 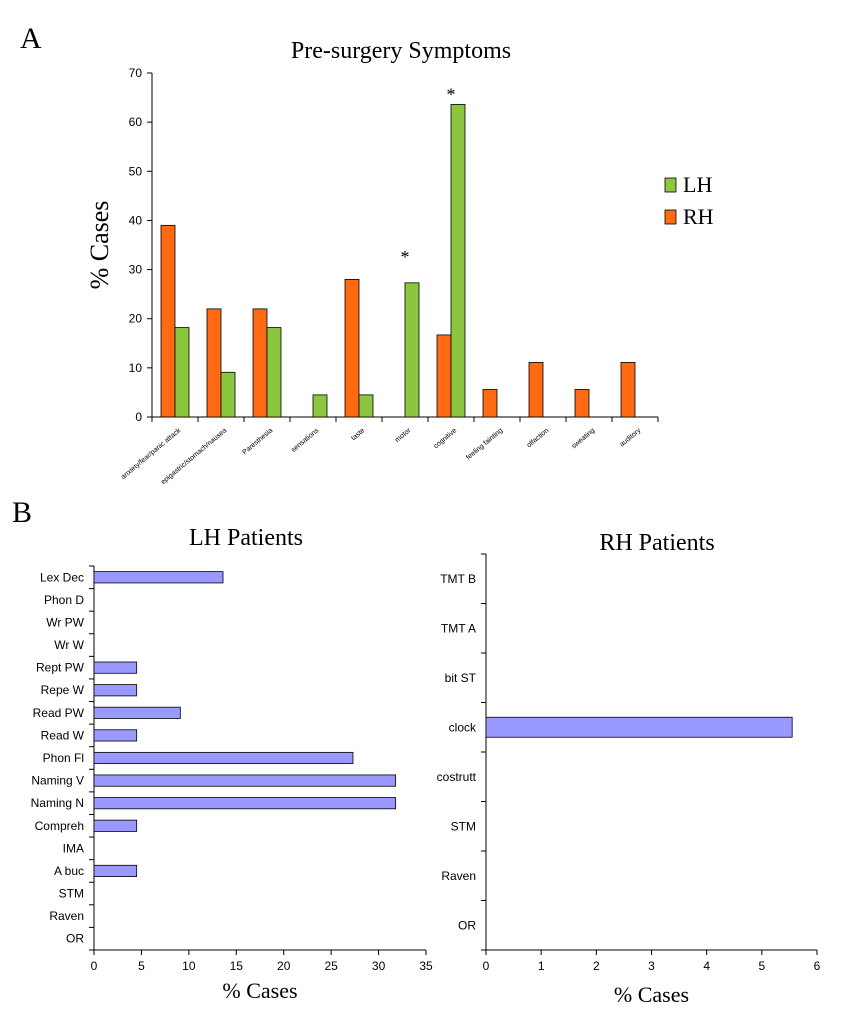 What do you see at coordinates (136, 270) in the screenshot?
I see `chart-a-y-tick-label: 30` at bounding box center [136, 270].